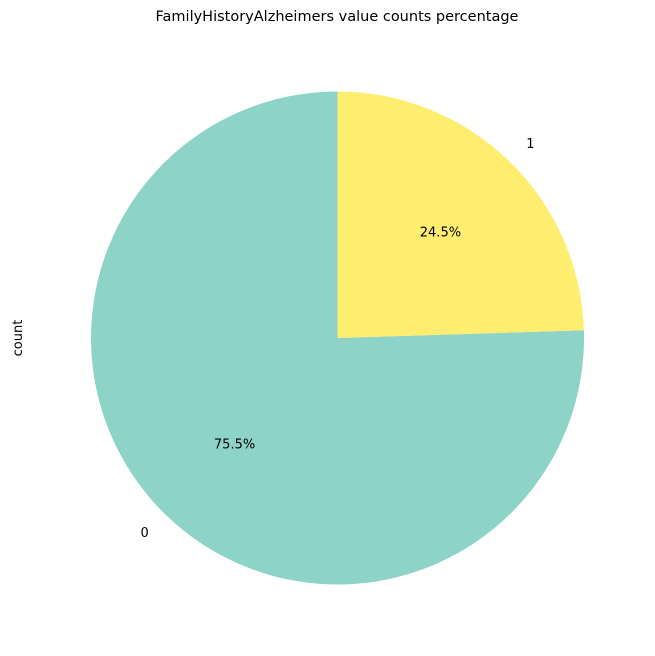 The image size is (655, 656). What do you see at coordinates (440, 232) in the screenshot?
I see `slice-percent-label-1: 24.5%` at bounding box center [440, 232].